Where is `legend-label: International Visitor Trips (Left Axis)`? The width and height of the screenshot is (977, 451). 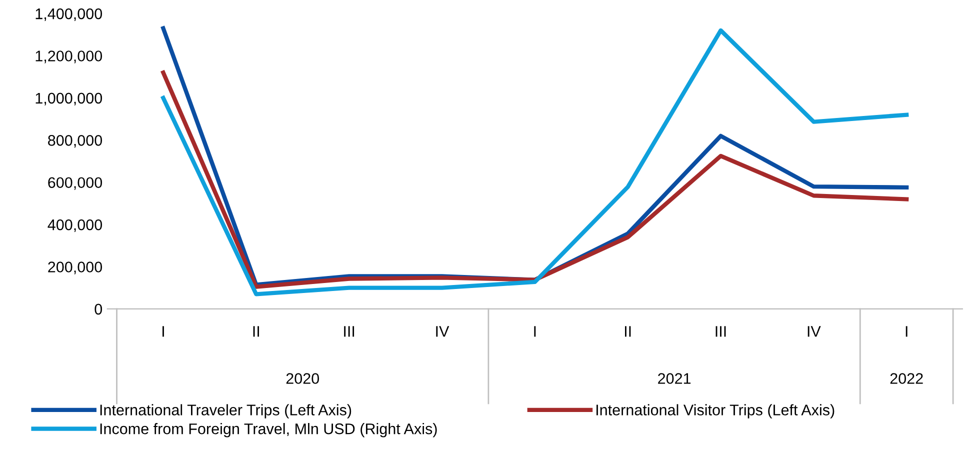
legend-label: International Visitor Trips (Left Axis) is located at coordinates (715, 411).